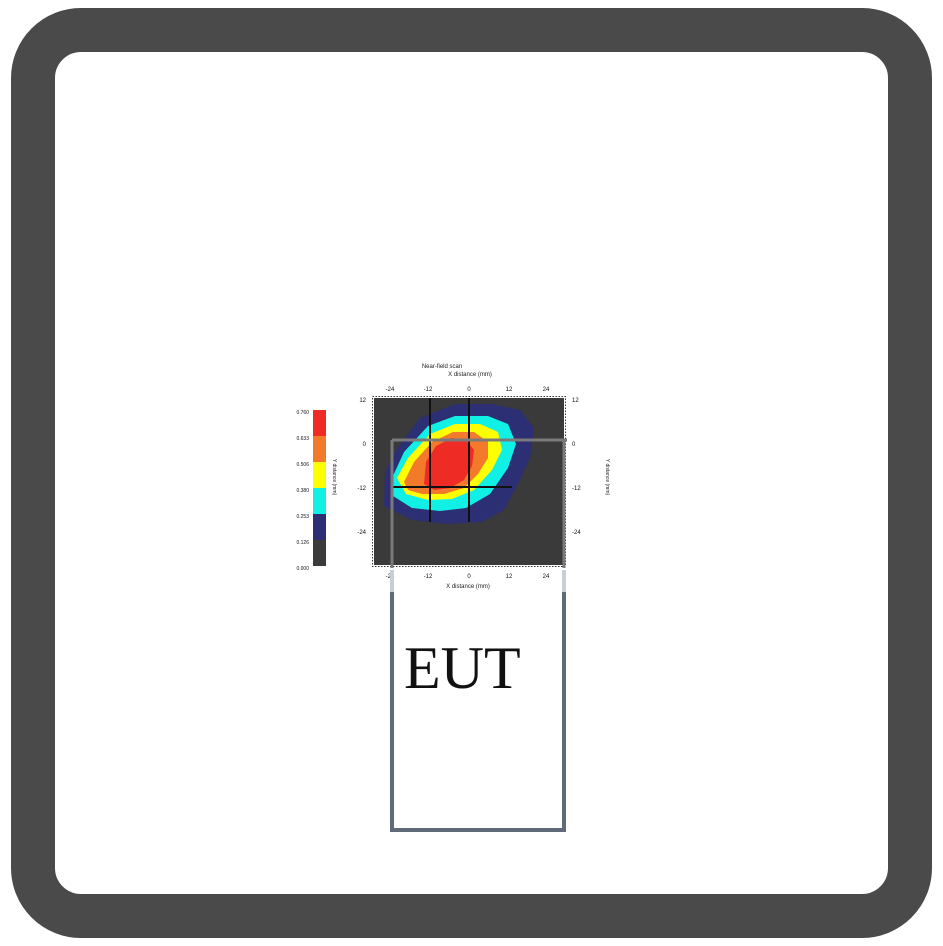 The width and height of the screenshot is (943, 946). I want to click on x-tick-bottom-5: 24, so click(546, 577).